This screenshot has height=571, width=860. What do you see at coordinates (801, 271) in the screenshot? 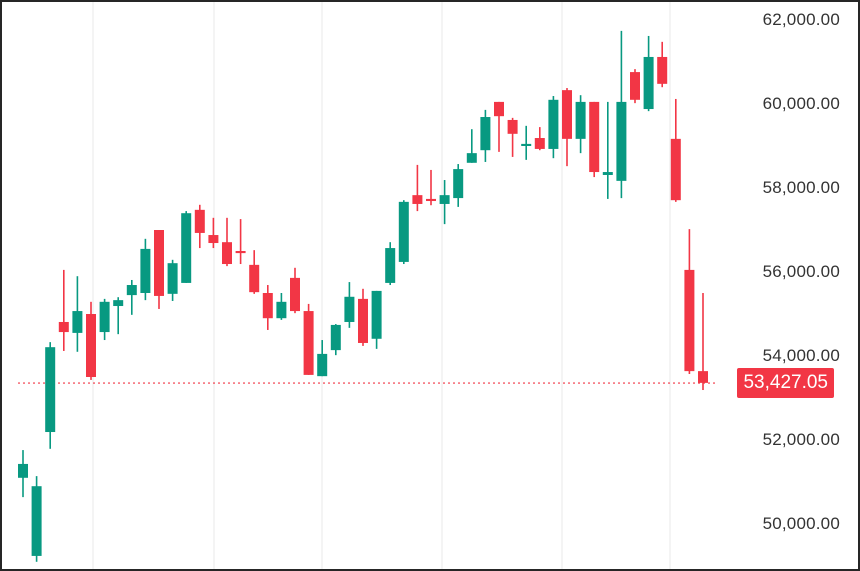
I see `price-axis-label: 56,000.00` at bounding box center [801, 271].